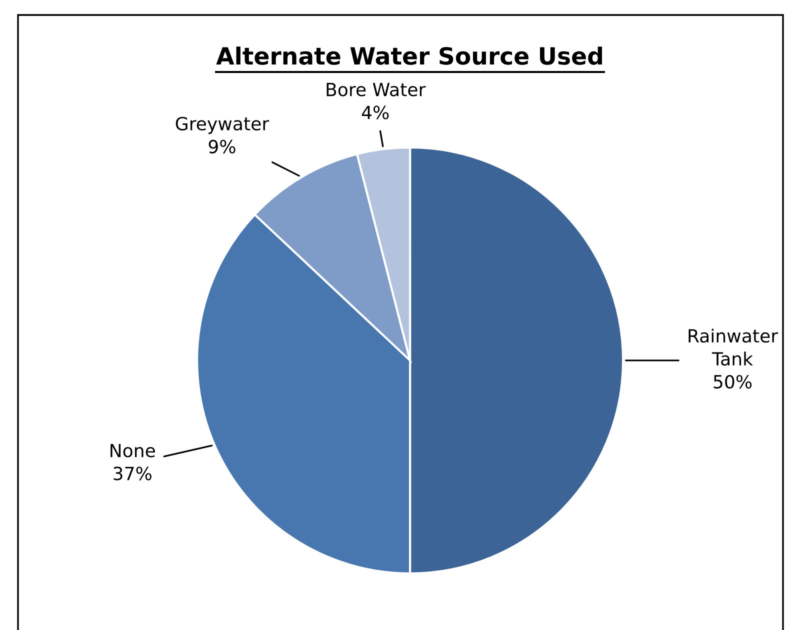  What do you see at coordinates (132, 451) in the screenshot?
I see `slice-label: None` at bounding box center [132, 451].